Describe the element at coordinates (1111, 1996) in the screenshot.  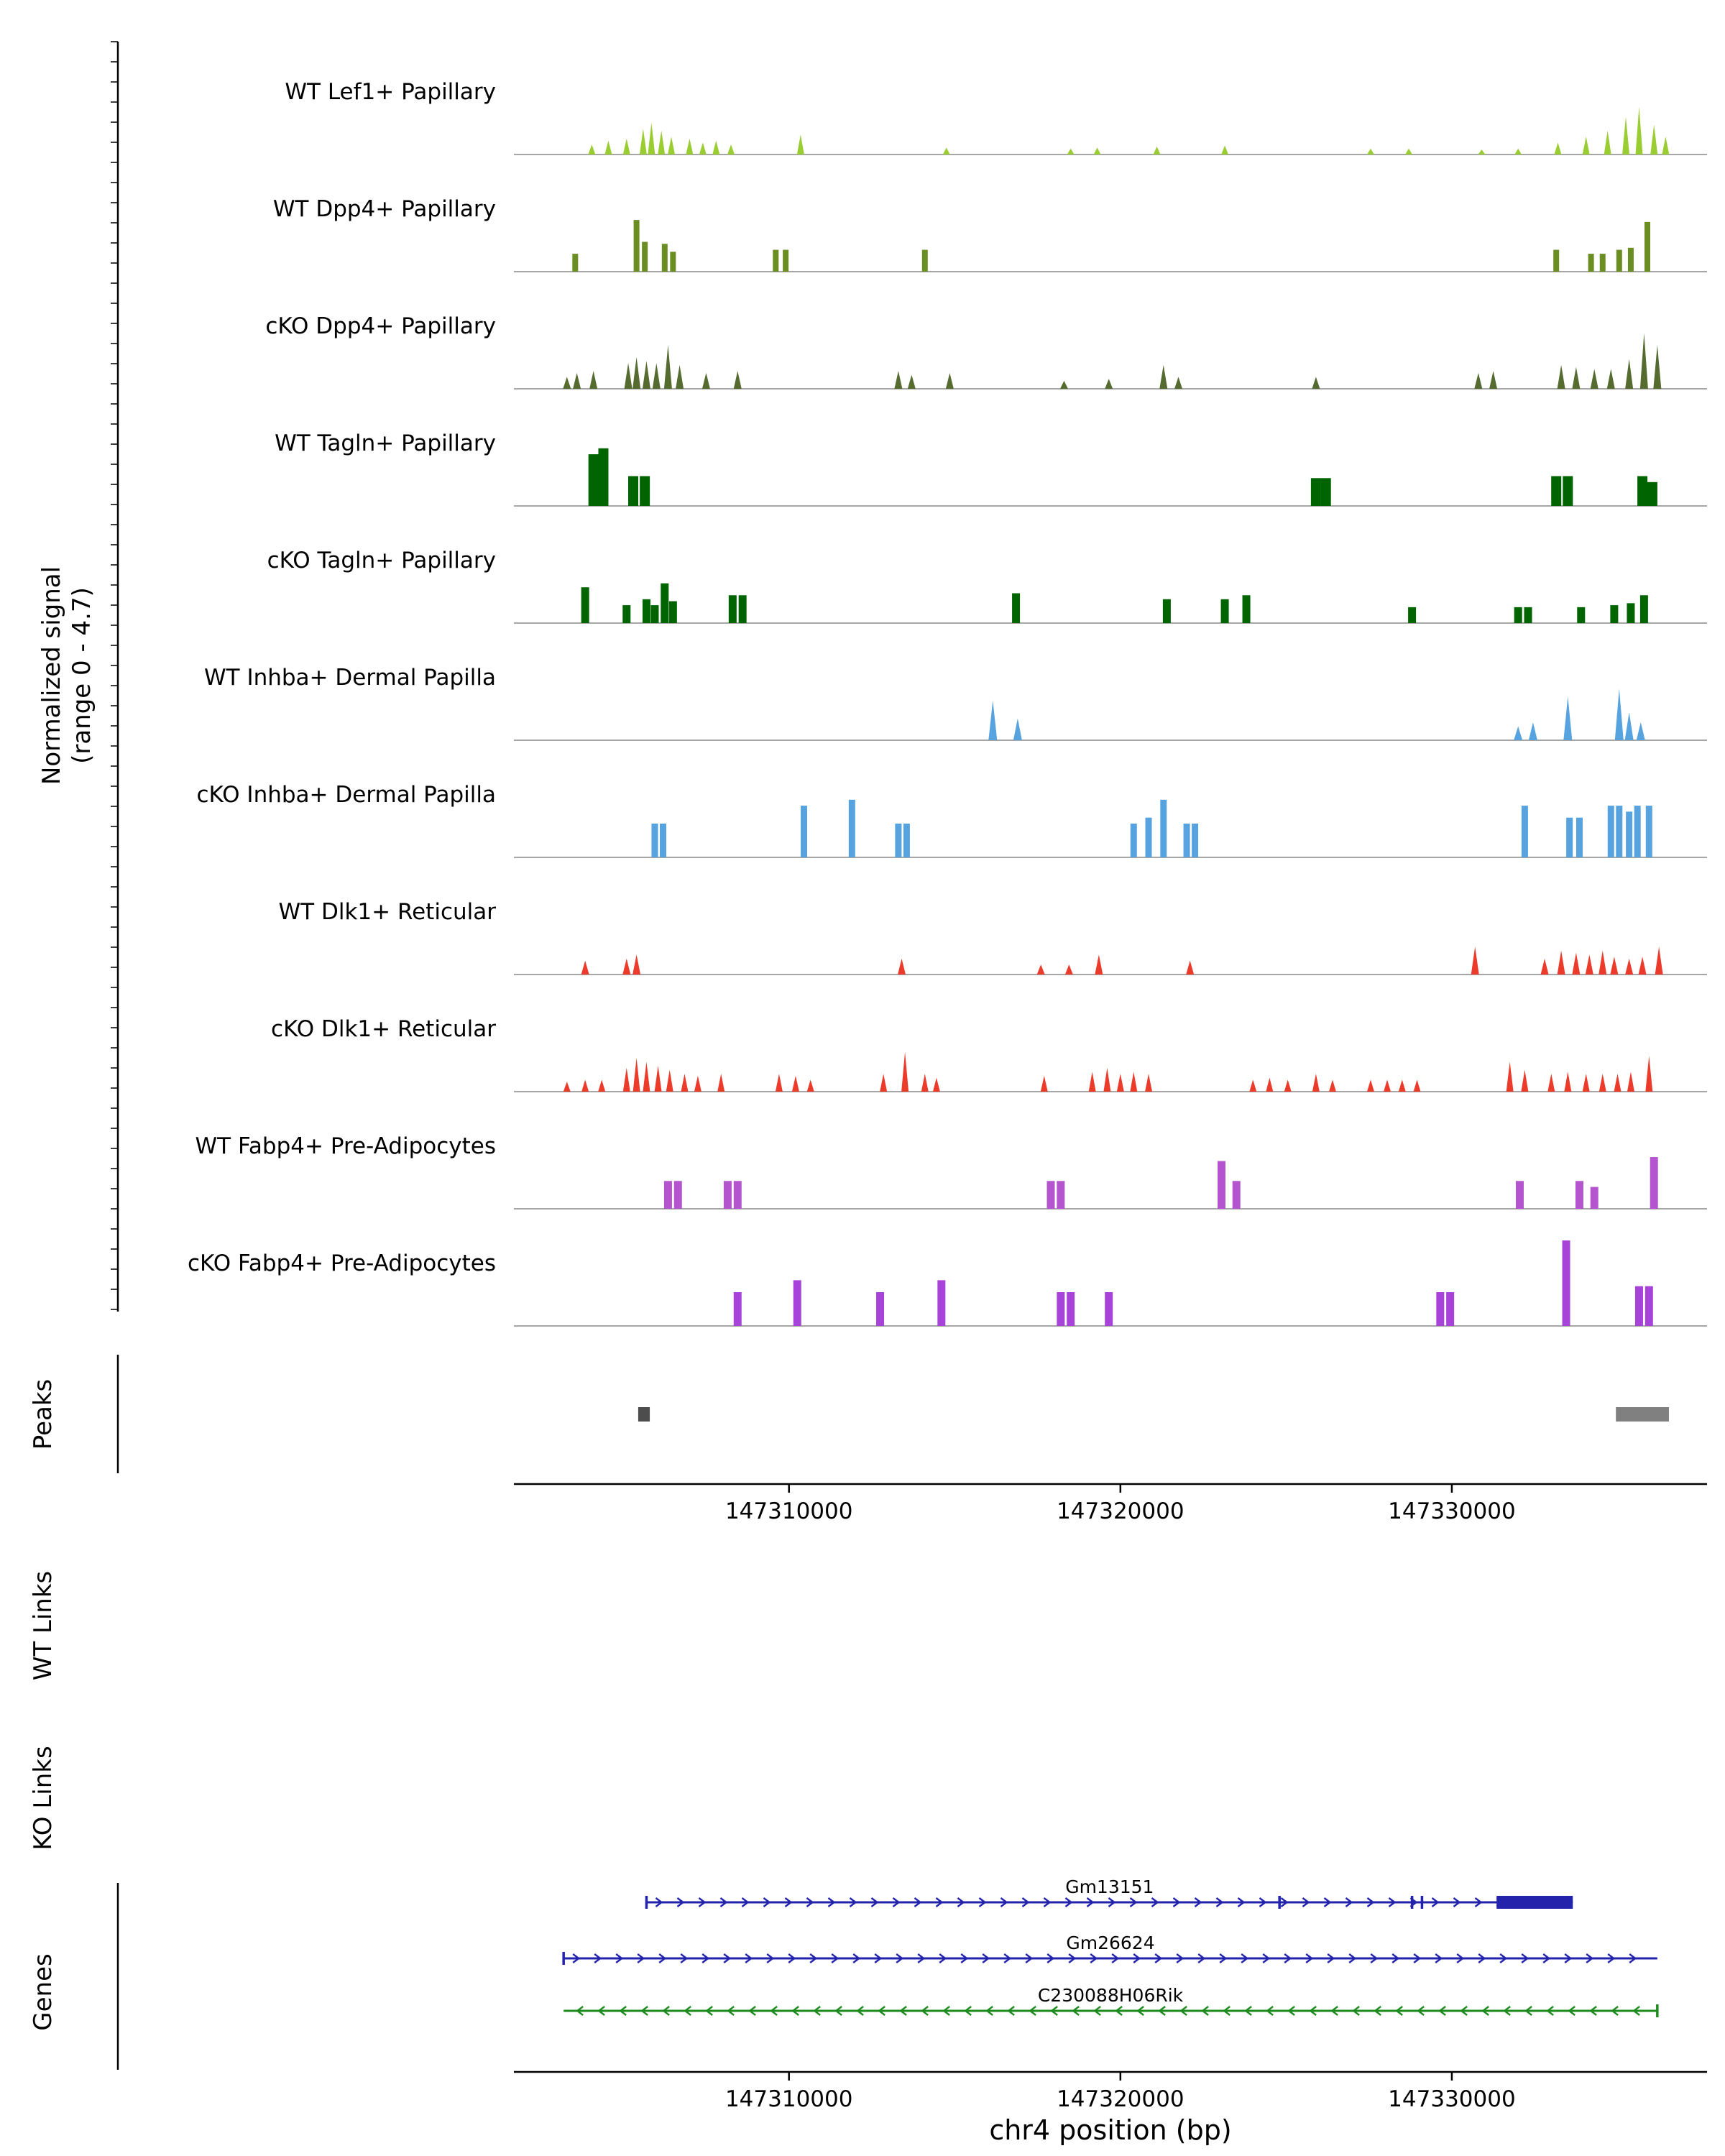
I see `gene-name: C230088H06Rik` at that location.